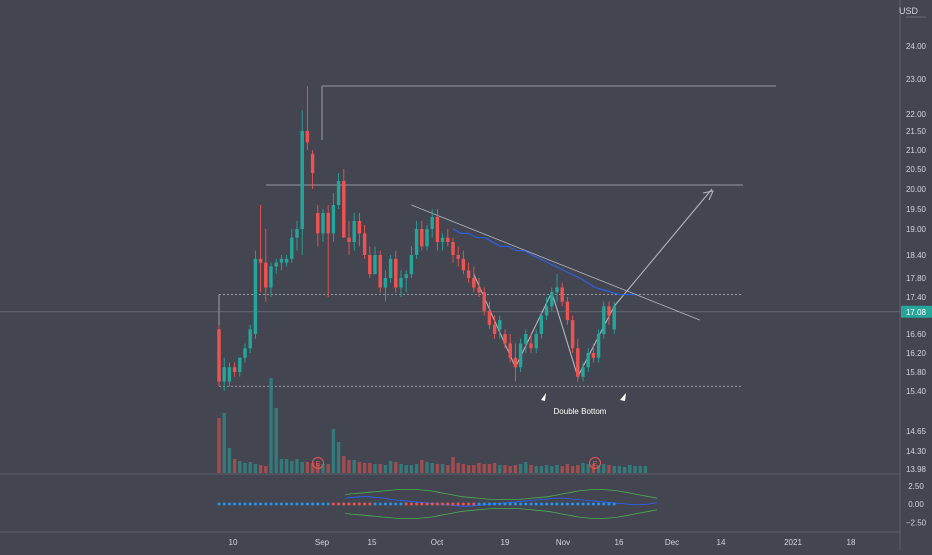 The height and width of the screenshot is (555, 932). What do you see at coordinates (916, 255) in the screenshot?
I see `price-tick-label: 18.40` at bounding box center [916, 255].